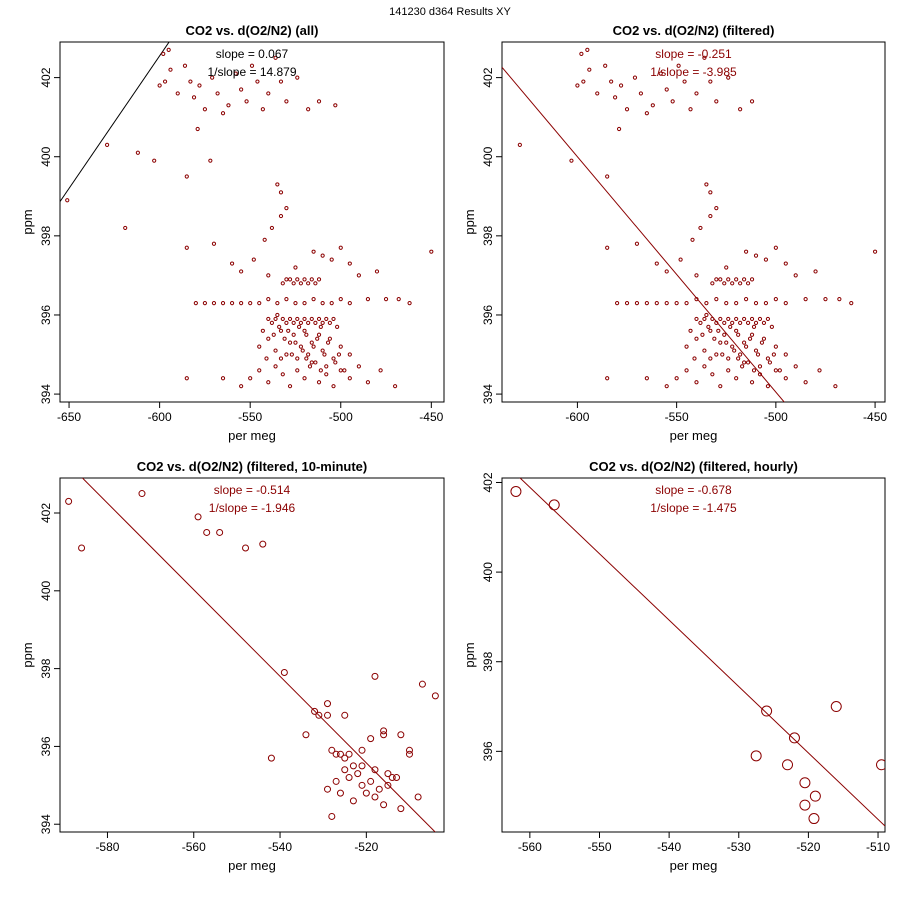  I want to click on y-axis-label: ppm, so click(27, 654).